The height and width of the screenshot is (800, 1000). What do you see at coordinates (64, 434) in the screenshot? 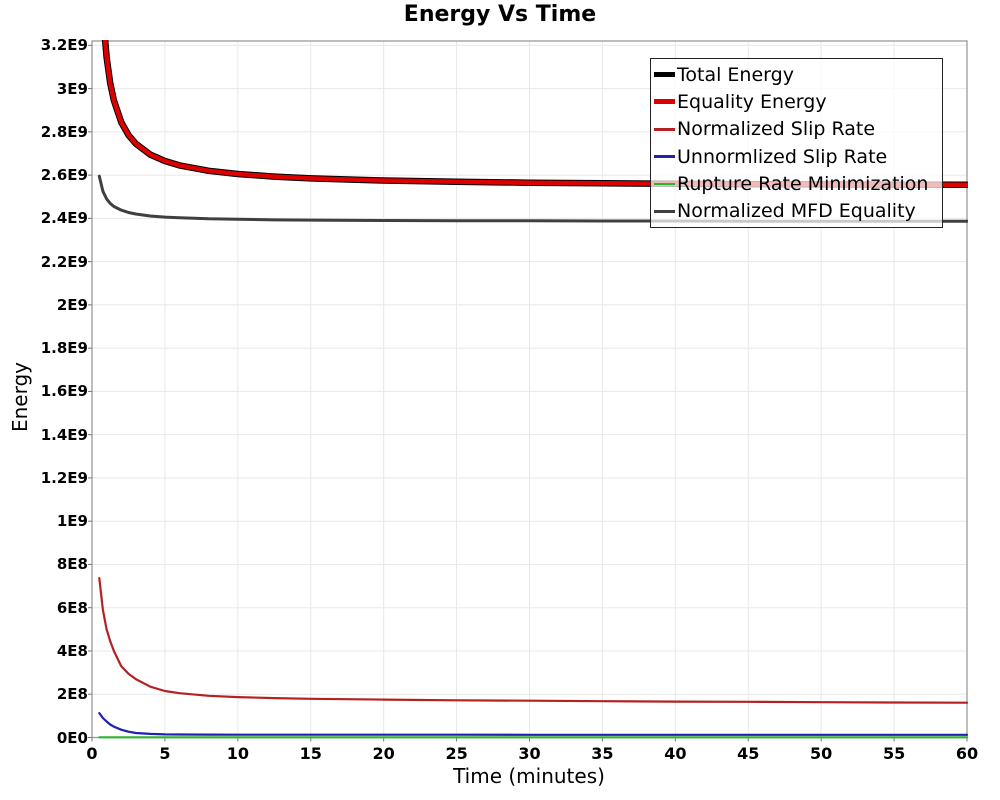
I see `y-tick-label: 1.4E9` at bounding box center [64, 434].